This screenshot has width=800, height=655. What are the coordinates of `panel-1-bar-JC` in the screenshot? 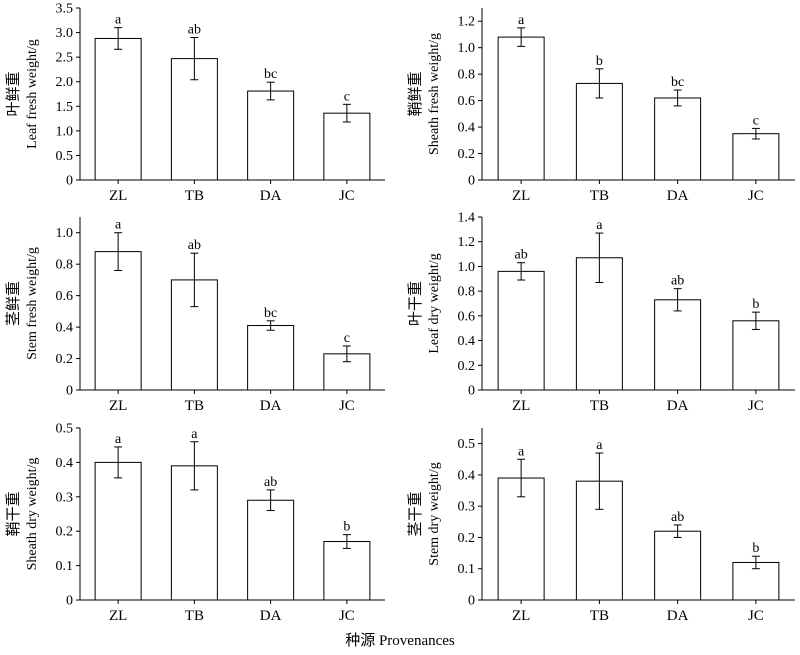 It's located at (347, 146).